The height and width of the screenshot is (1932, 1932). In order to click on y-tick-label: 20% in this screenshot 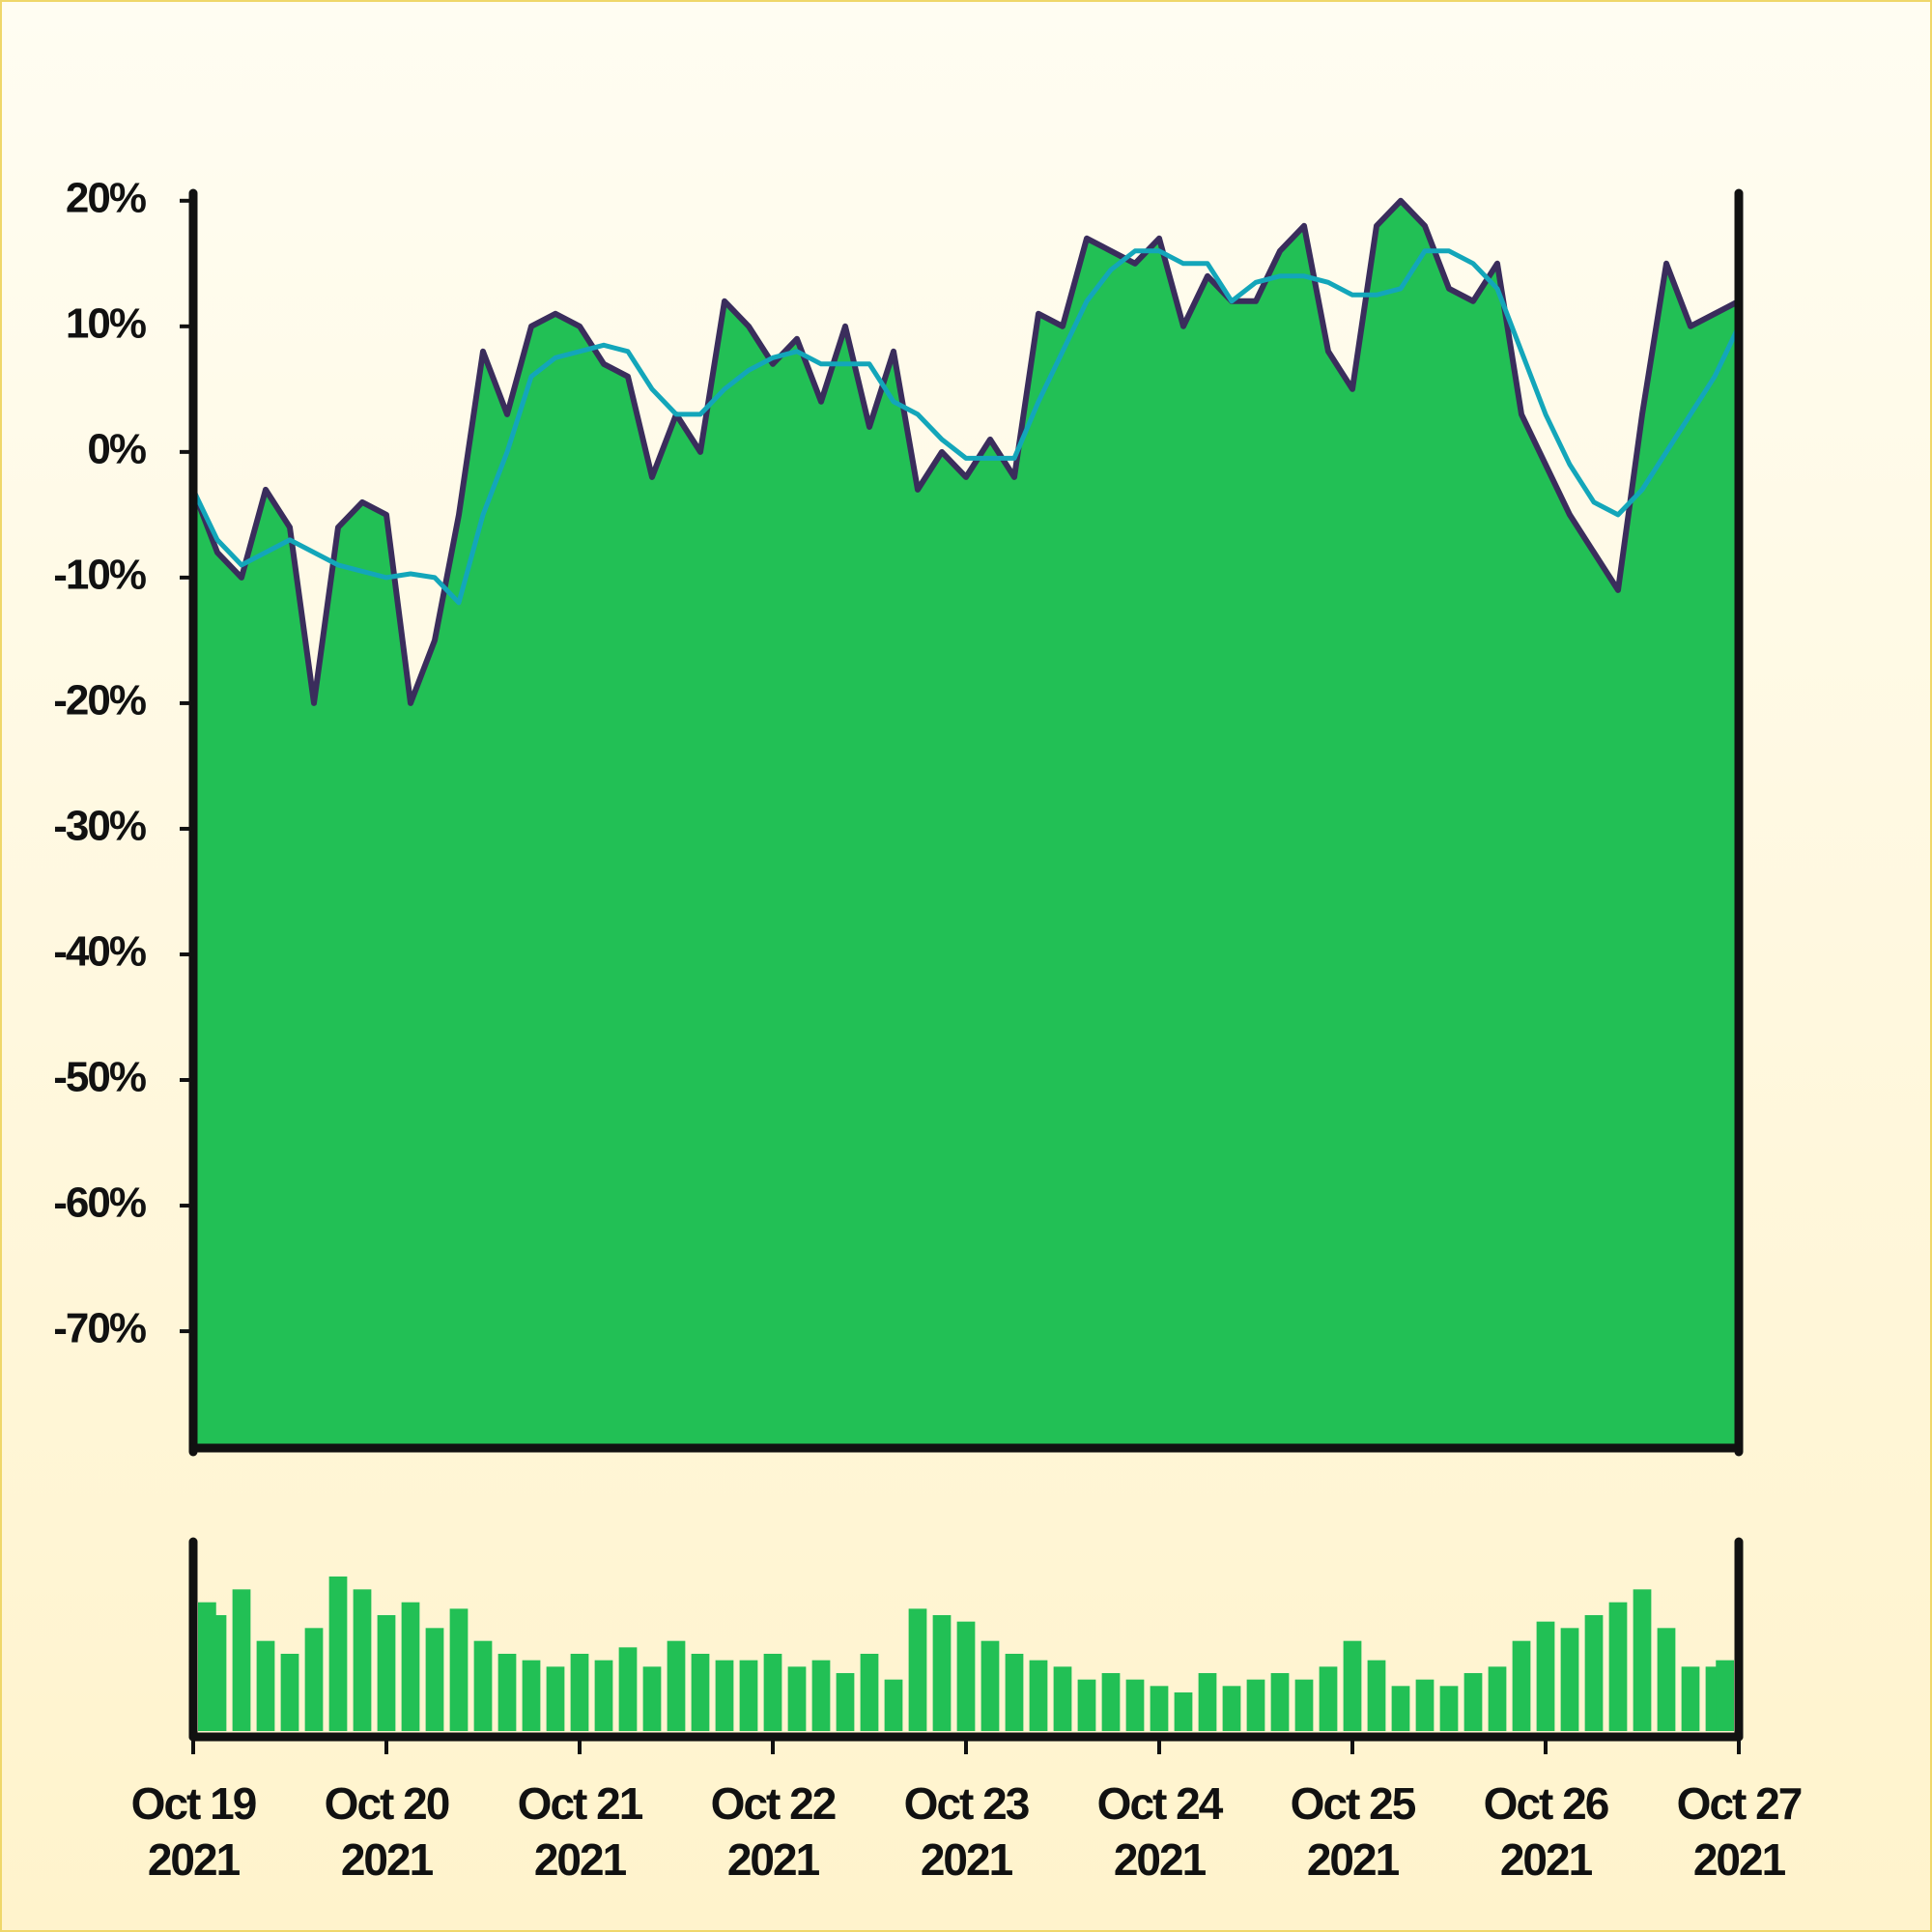, I will do `click(106, 197)`.